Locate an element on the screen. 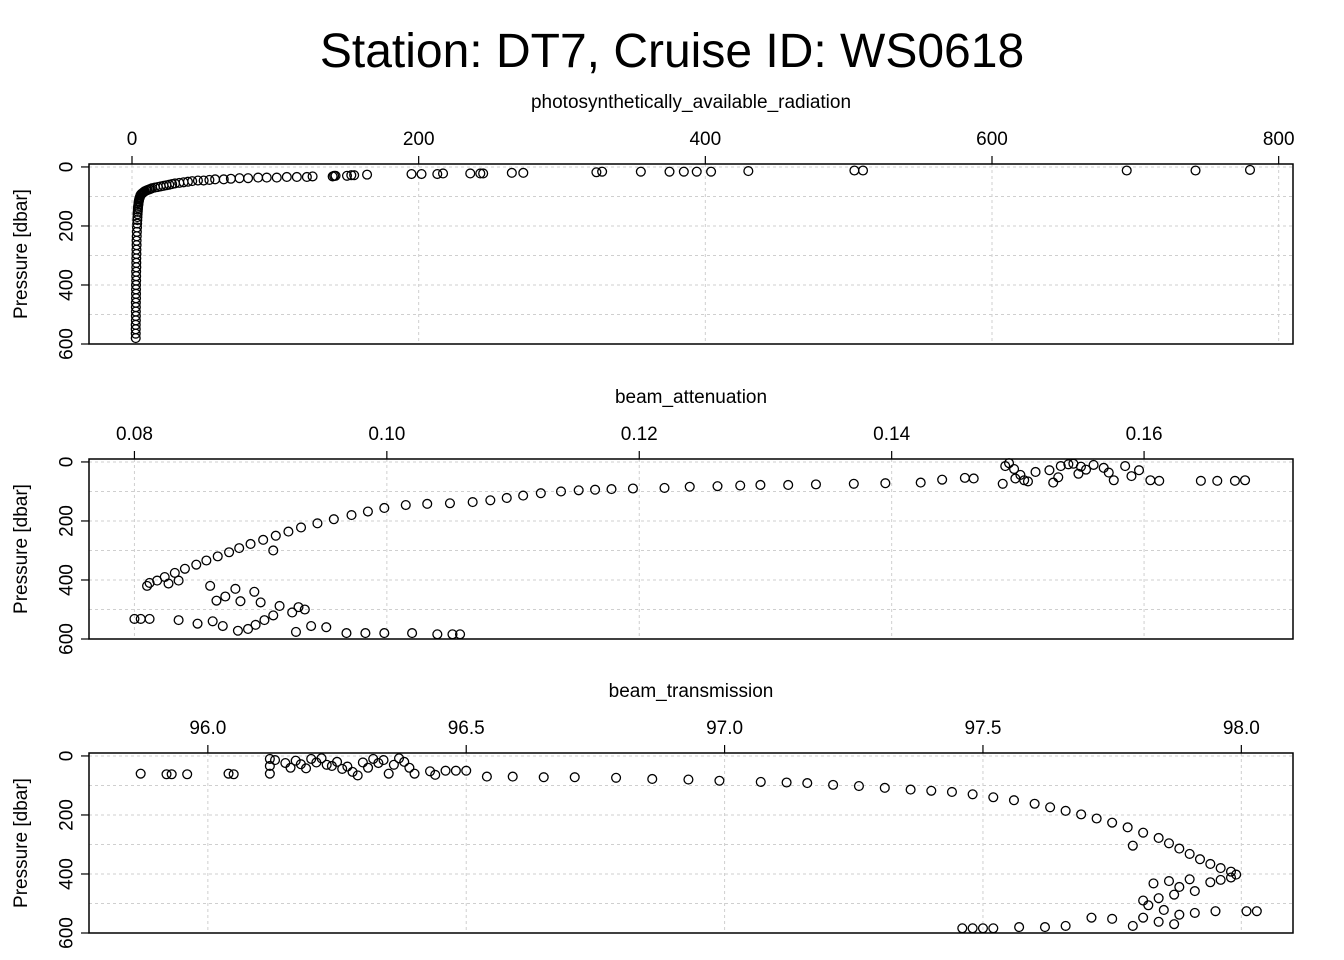 The width and height of the screenshot is (1344, 960). y-tick-label: 400 is located at coordinates (67, 580).